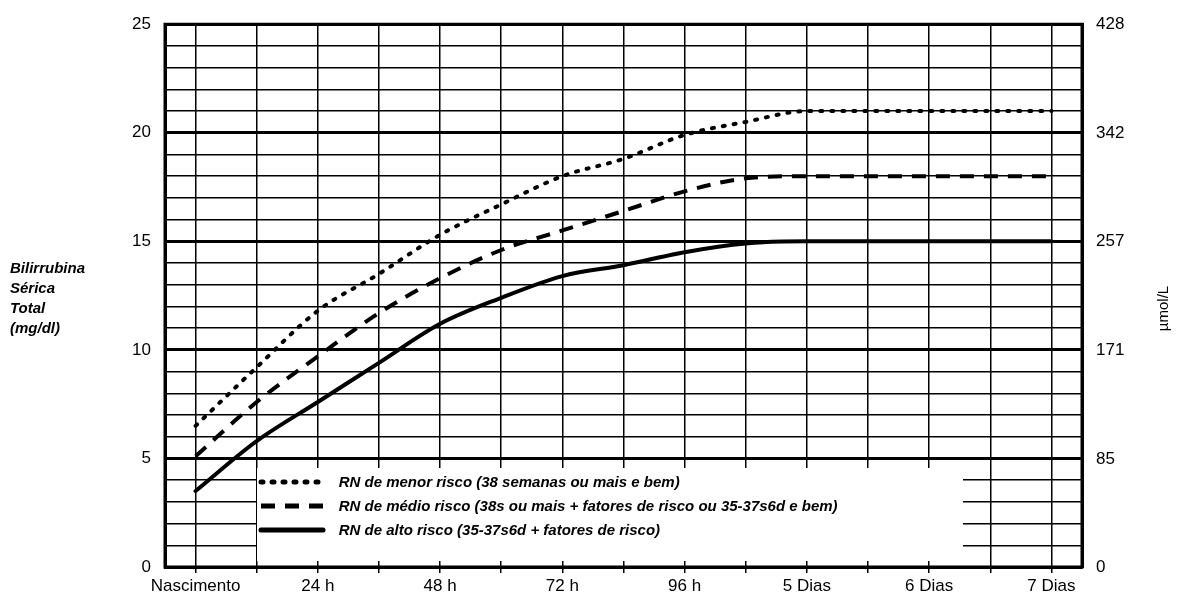 The height and width of the screenshot is (613, 1186). I want to click on legend-label: RN de menor risco (38 semanas ou mais e bem), so click(509, 482).